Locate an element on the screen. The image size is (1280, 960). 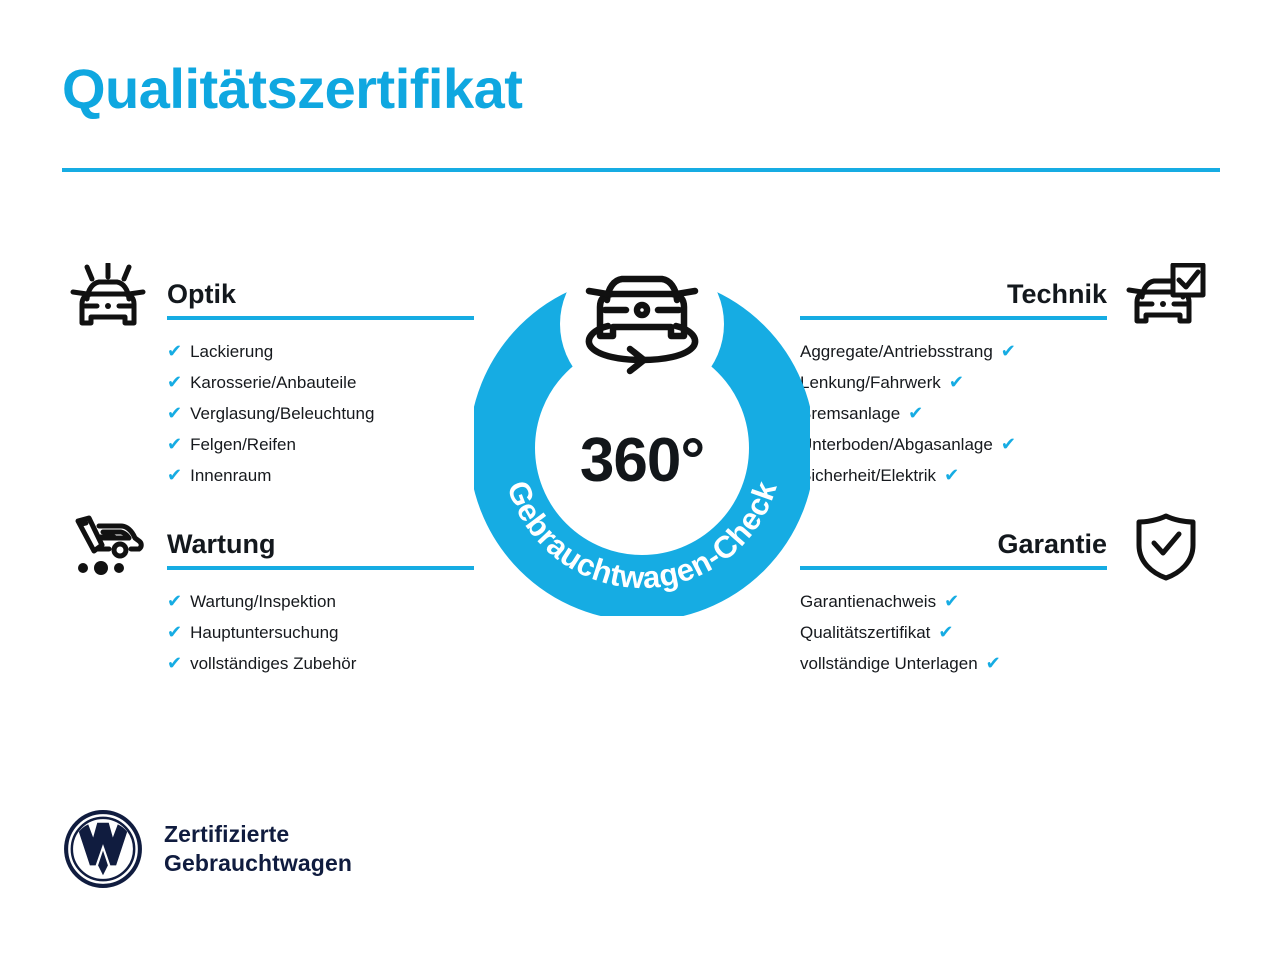
list-item-label: Qualitätszertifikat is located at coordinates (865, 632).